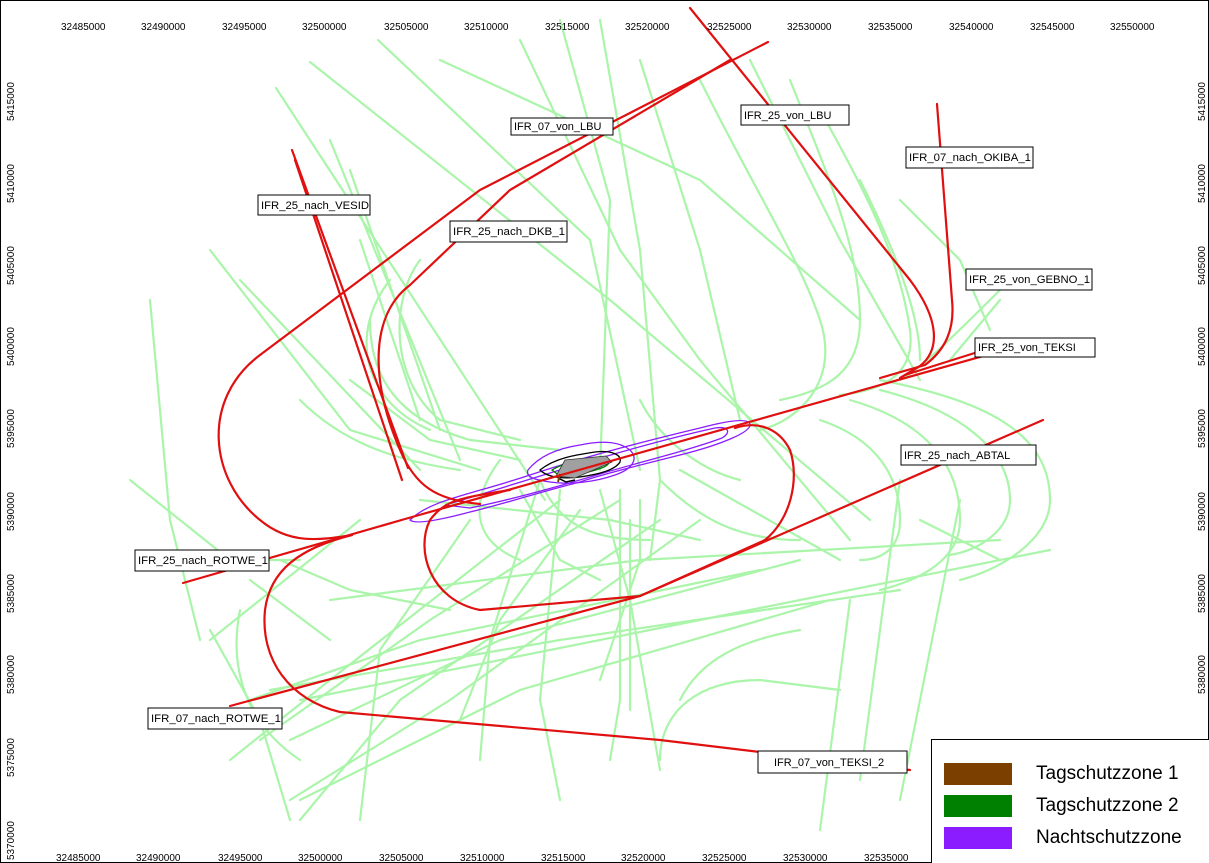 The image size is (1209, 863). Describe the element at coordinates (11, 346) in the screenshot. I see `y-tick-left: 5400000` at that location.